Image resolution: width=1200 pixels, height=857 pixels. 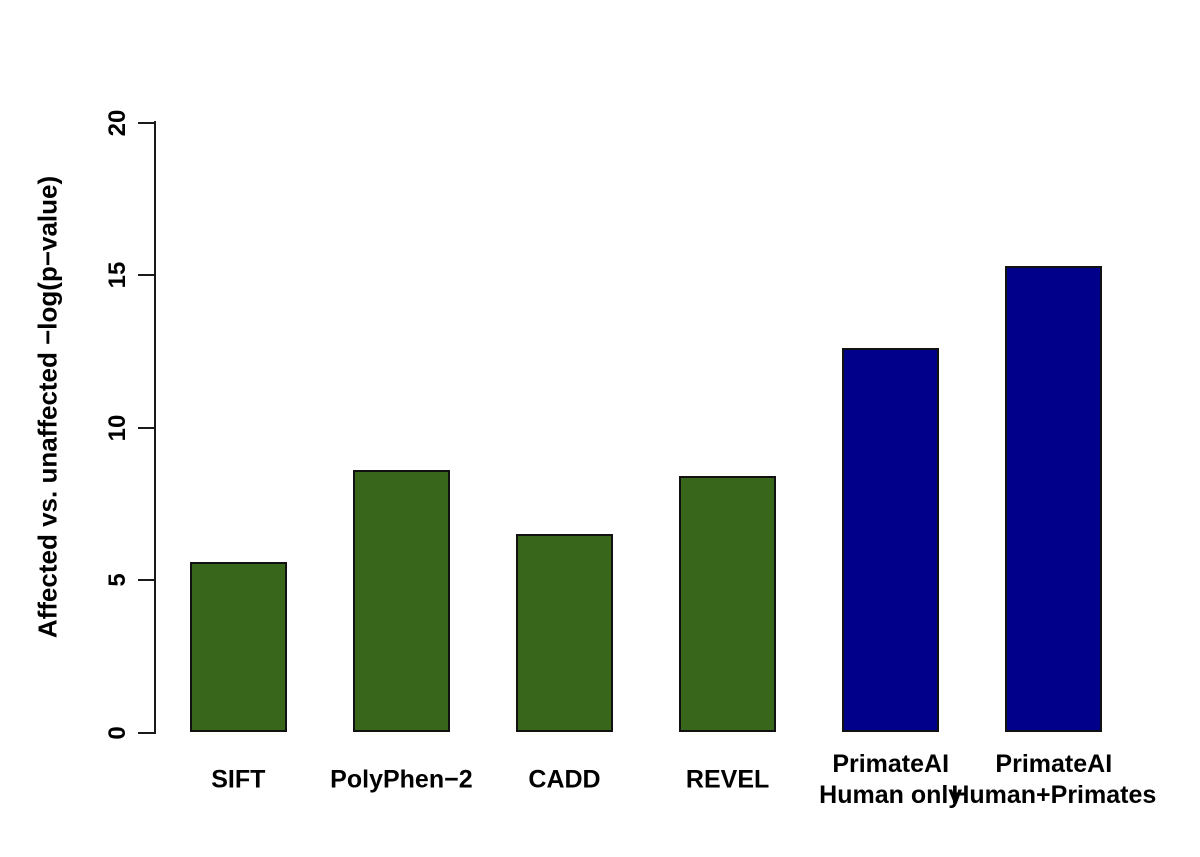 I want to click on x-label-line: PolyPhen−2, so click(x=401, y=779).